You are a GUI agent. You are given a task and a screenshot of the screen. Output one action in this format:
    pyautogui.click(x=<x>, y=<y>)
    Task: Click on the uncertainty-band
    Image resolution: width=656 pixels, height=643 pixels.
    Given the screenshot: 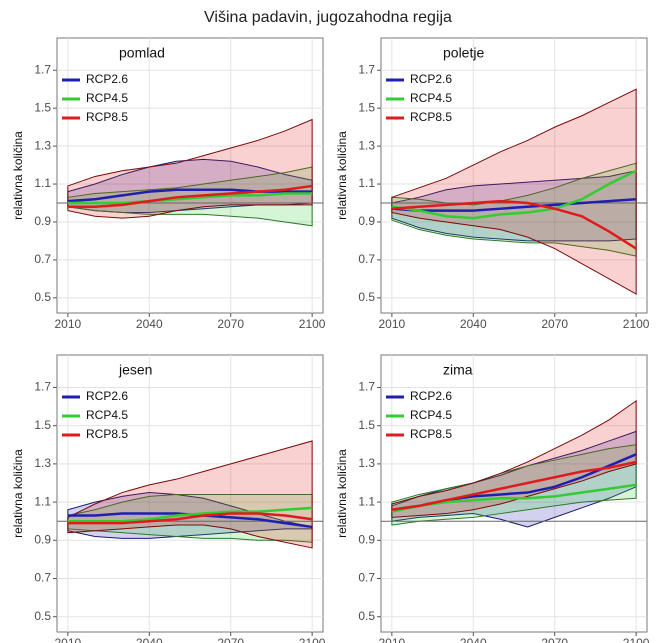 What is the action you would take?
    pyautogui.click(x=514, y=191)
    